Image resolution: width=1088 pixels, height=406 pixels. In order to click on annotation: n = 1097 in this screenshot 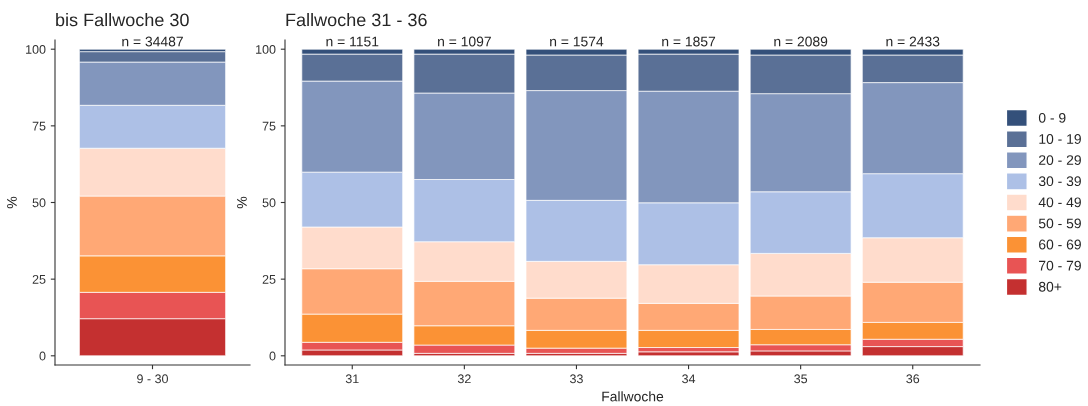, I will do `click(464, 41)`.